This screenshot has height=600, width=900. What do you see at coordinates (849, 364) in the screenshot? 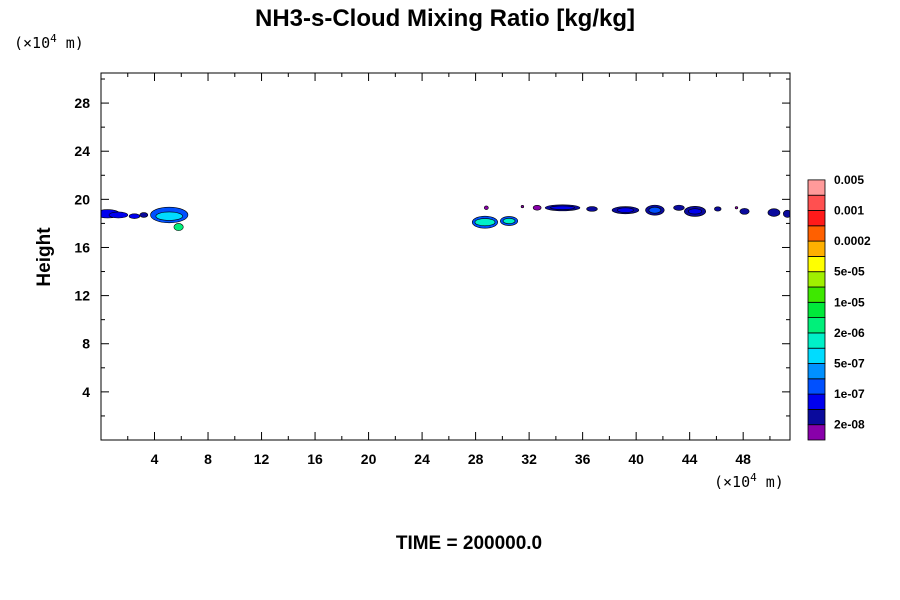
I see `colorbar-label: 5e-07` at bounding box center [849, 364].